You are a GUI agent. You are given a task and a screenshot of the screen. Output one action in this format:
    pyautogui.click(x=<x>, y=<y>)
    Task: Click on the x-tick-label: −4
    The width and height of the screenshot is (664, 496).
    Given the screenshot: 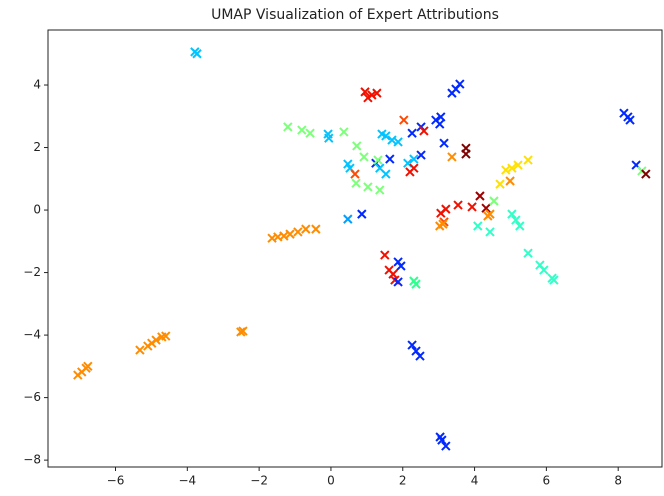 What is the action you would take?
    pyautogui.click(x=187, y=481)
    